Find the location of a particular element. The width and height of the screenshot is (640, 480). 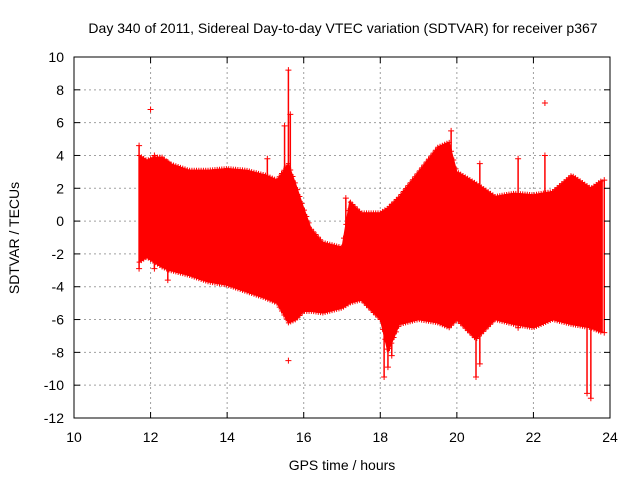

x-tick-label: 14 is located at coordinates (227, 437).